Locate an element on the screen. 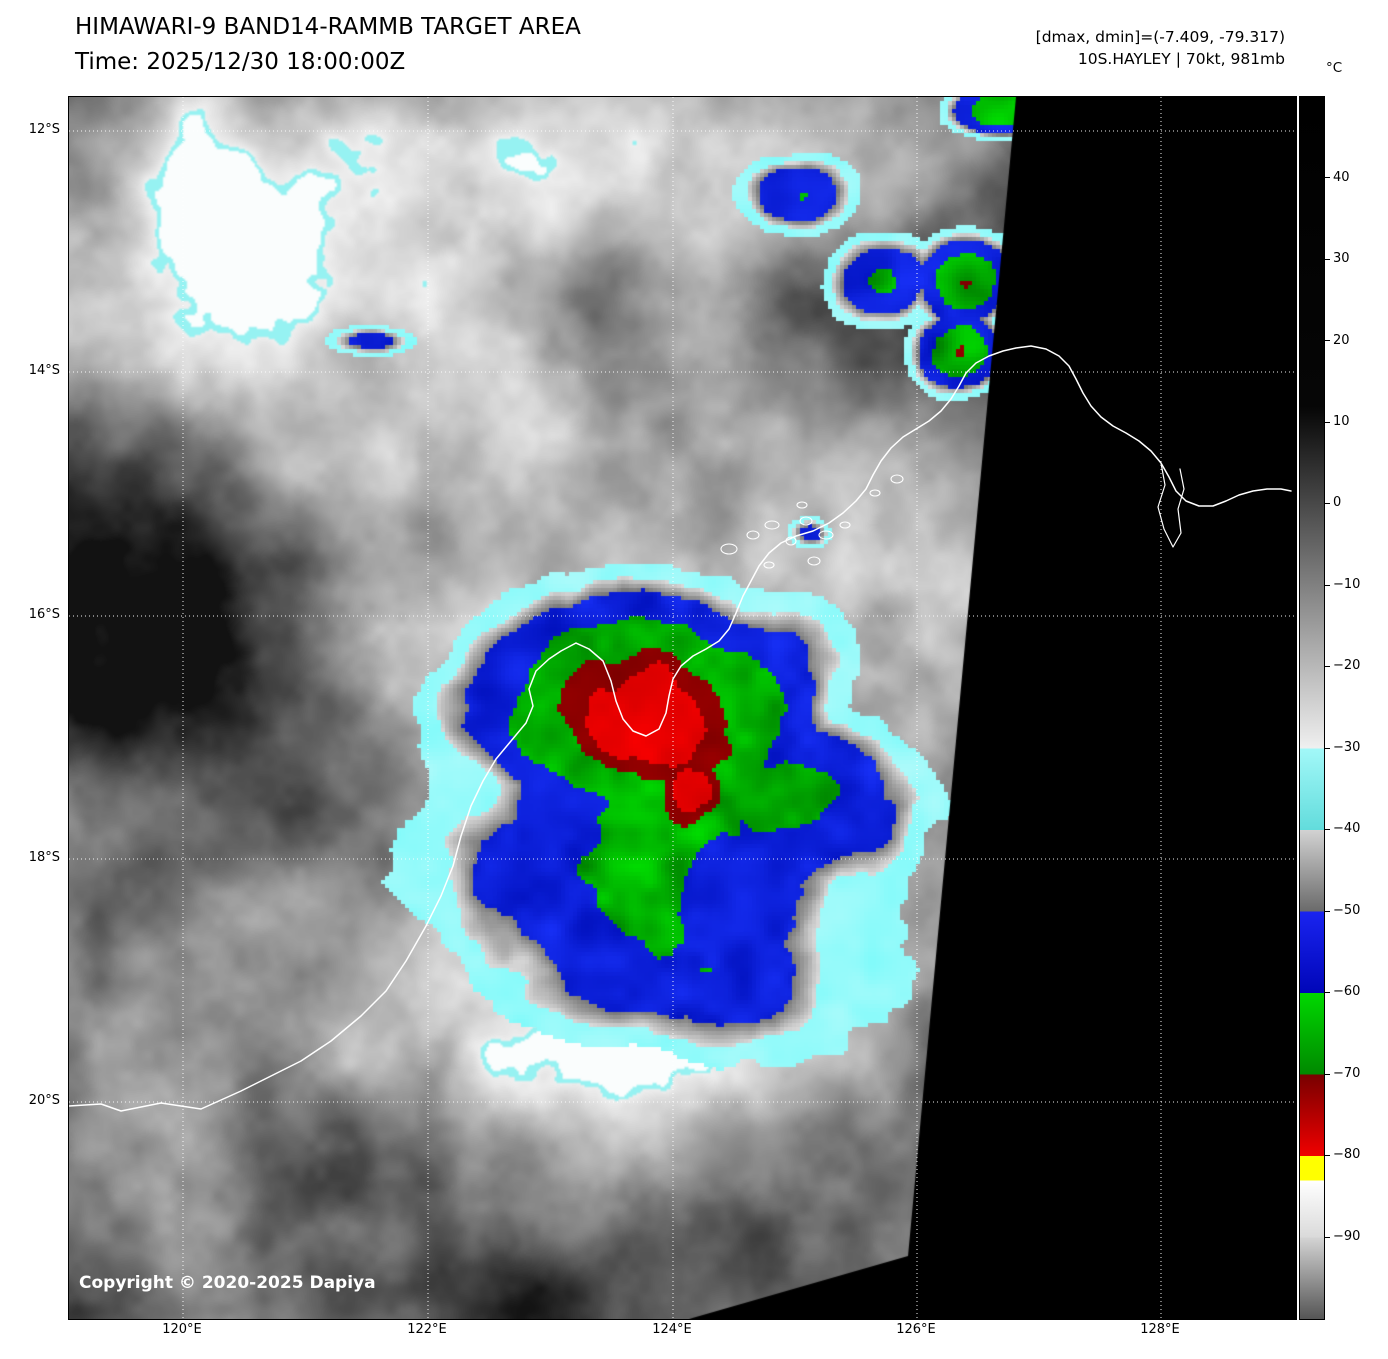  lon-tick-label: 126°E is located at coordinates (916, 1329).